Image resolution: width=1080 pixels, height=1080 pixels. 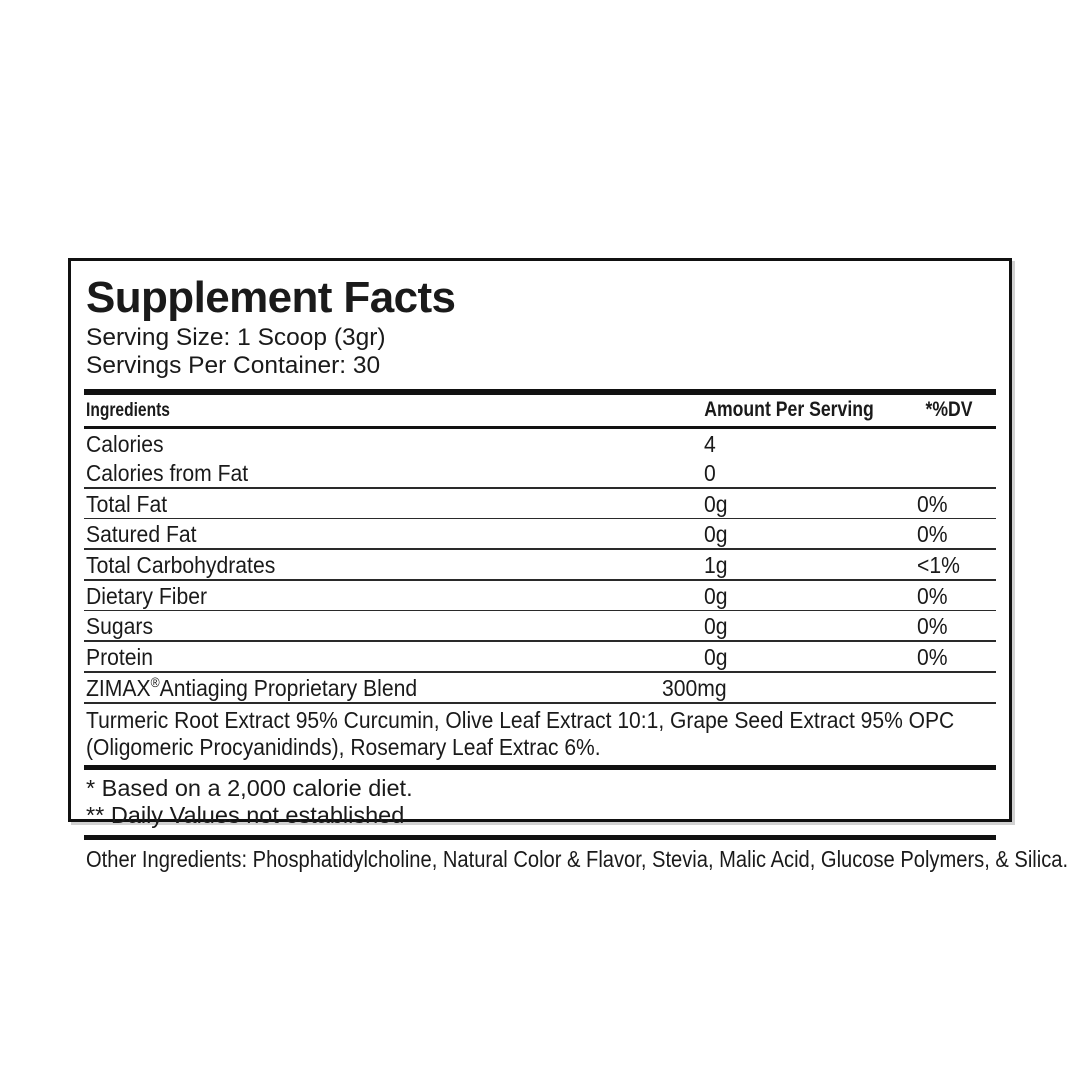 What do you see at coordinates (789, 410) in the screenshot?
I see `column-header-amount-per-serving: Amount Per Serving` at bounding box center [789, 410].